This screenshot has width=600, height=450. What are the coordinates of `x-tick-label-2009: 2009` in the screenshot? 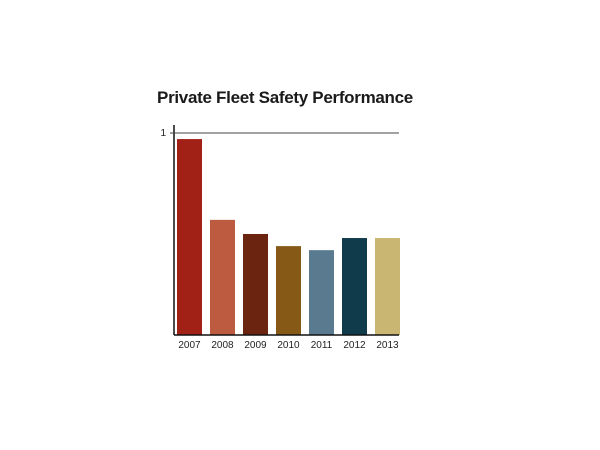 It's located at (255, 345).